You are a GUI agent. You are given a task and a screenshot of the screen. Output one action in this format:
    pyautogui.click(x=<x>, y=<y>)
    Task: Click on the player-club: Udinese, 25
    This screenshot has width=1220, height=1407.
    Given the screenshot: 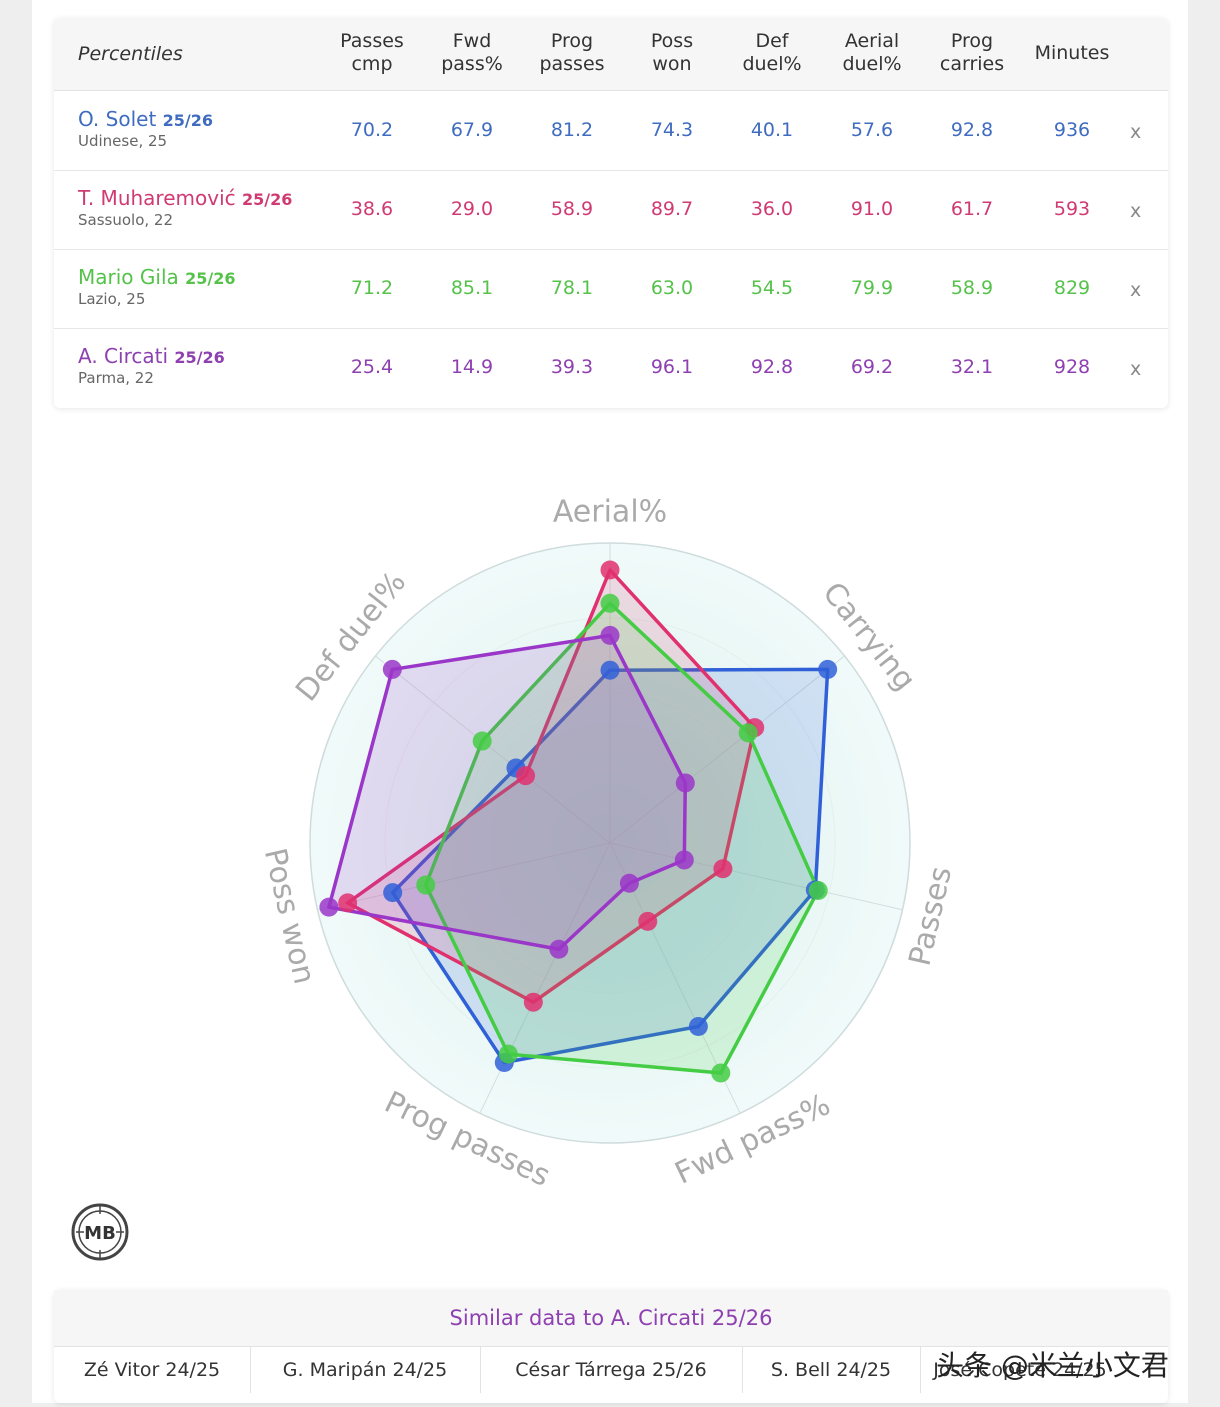 What is the action you would take?
    pyautogui.click(x=123, y=141)
    